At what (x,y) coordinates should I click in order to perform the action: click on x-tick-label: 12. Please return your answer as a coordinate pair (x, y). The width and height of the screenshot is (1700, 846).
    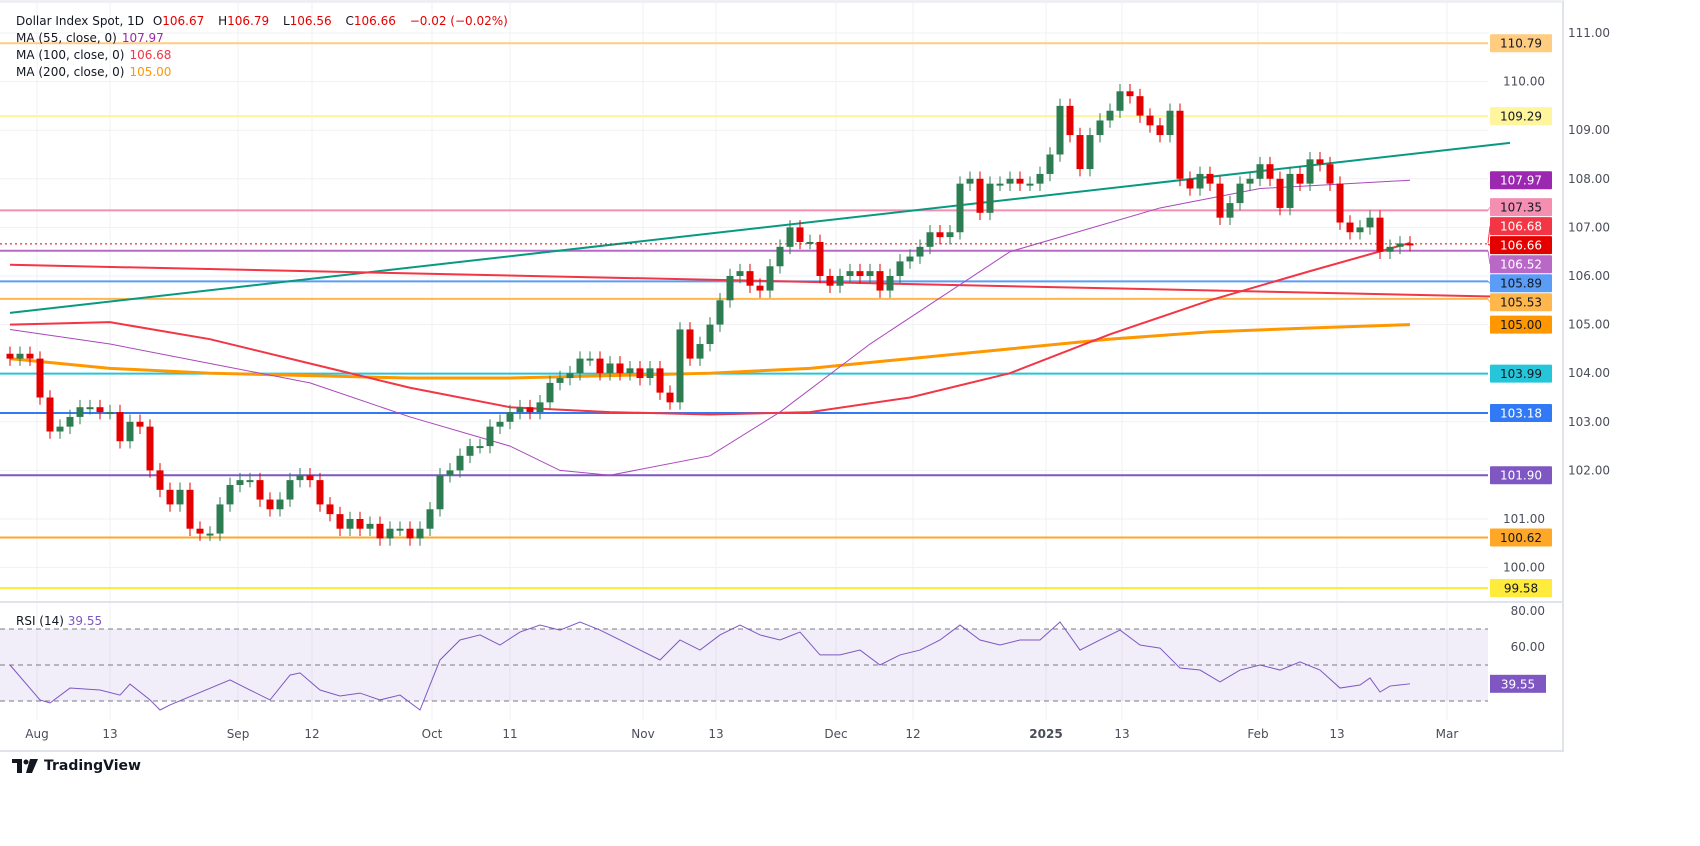
    Looking at the image, I should click on (311, 734).